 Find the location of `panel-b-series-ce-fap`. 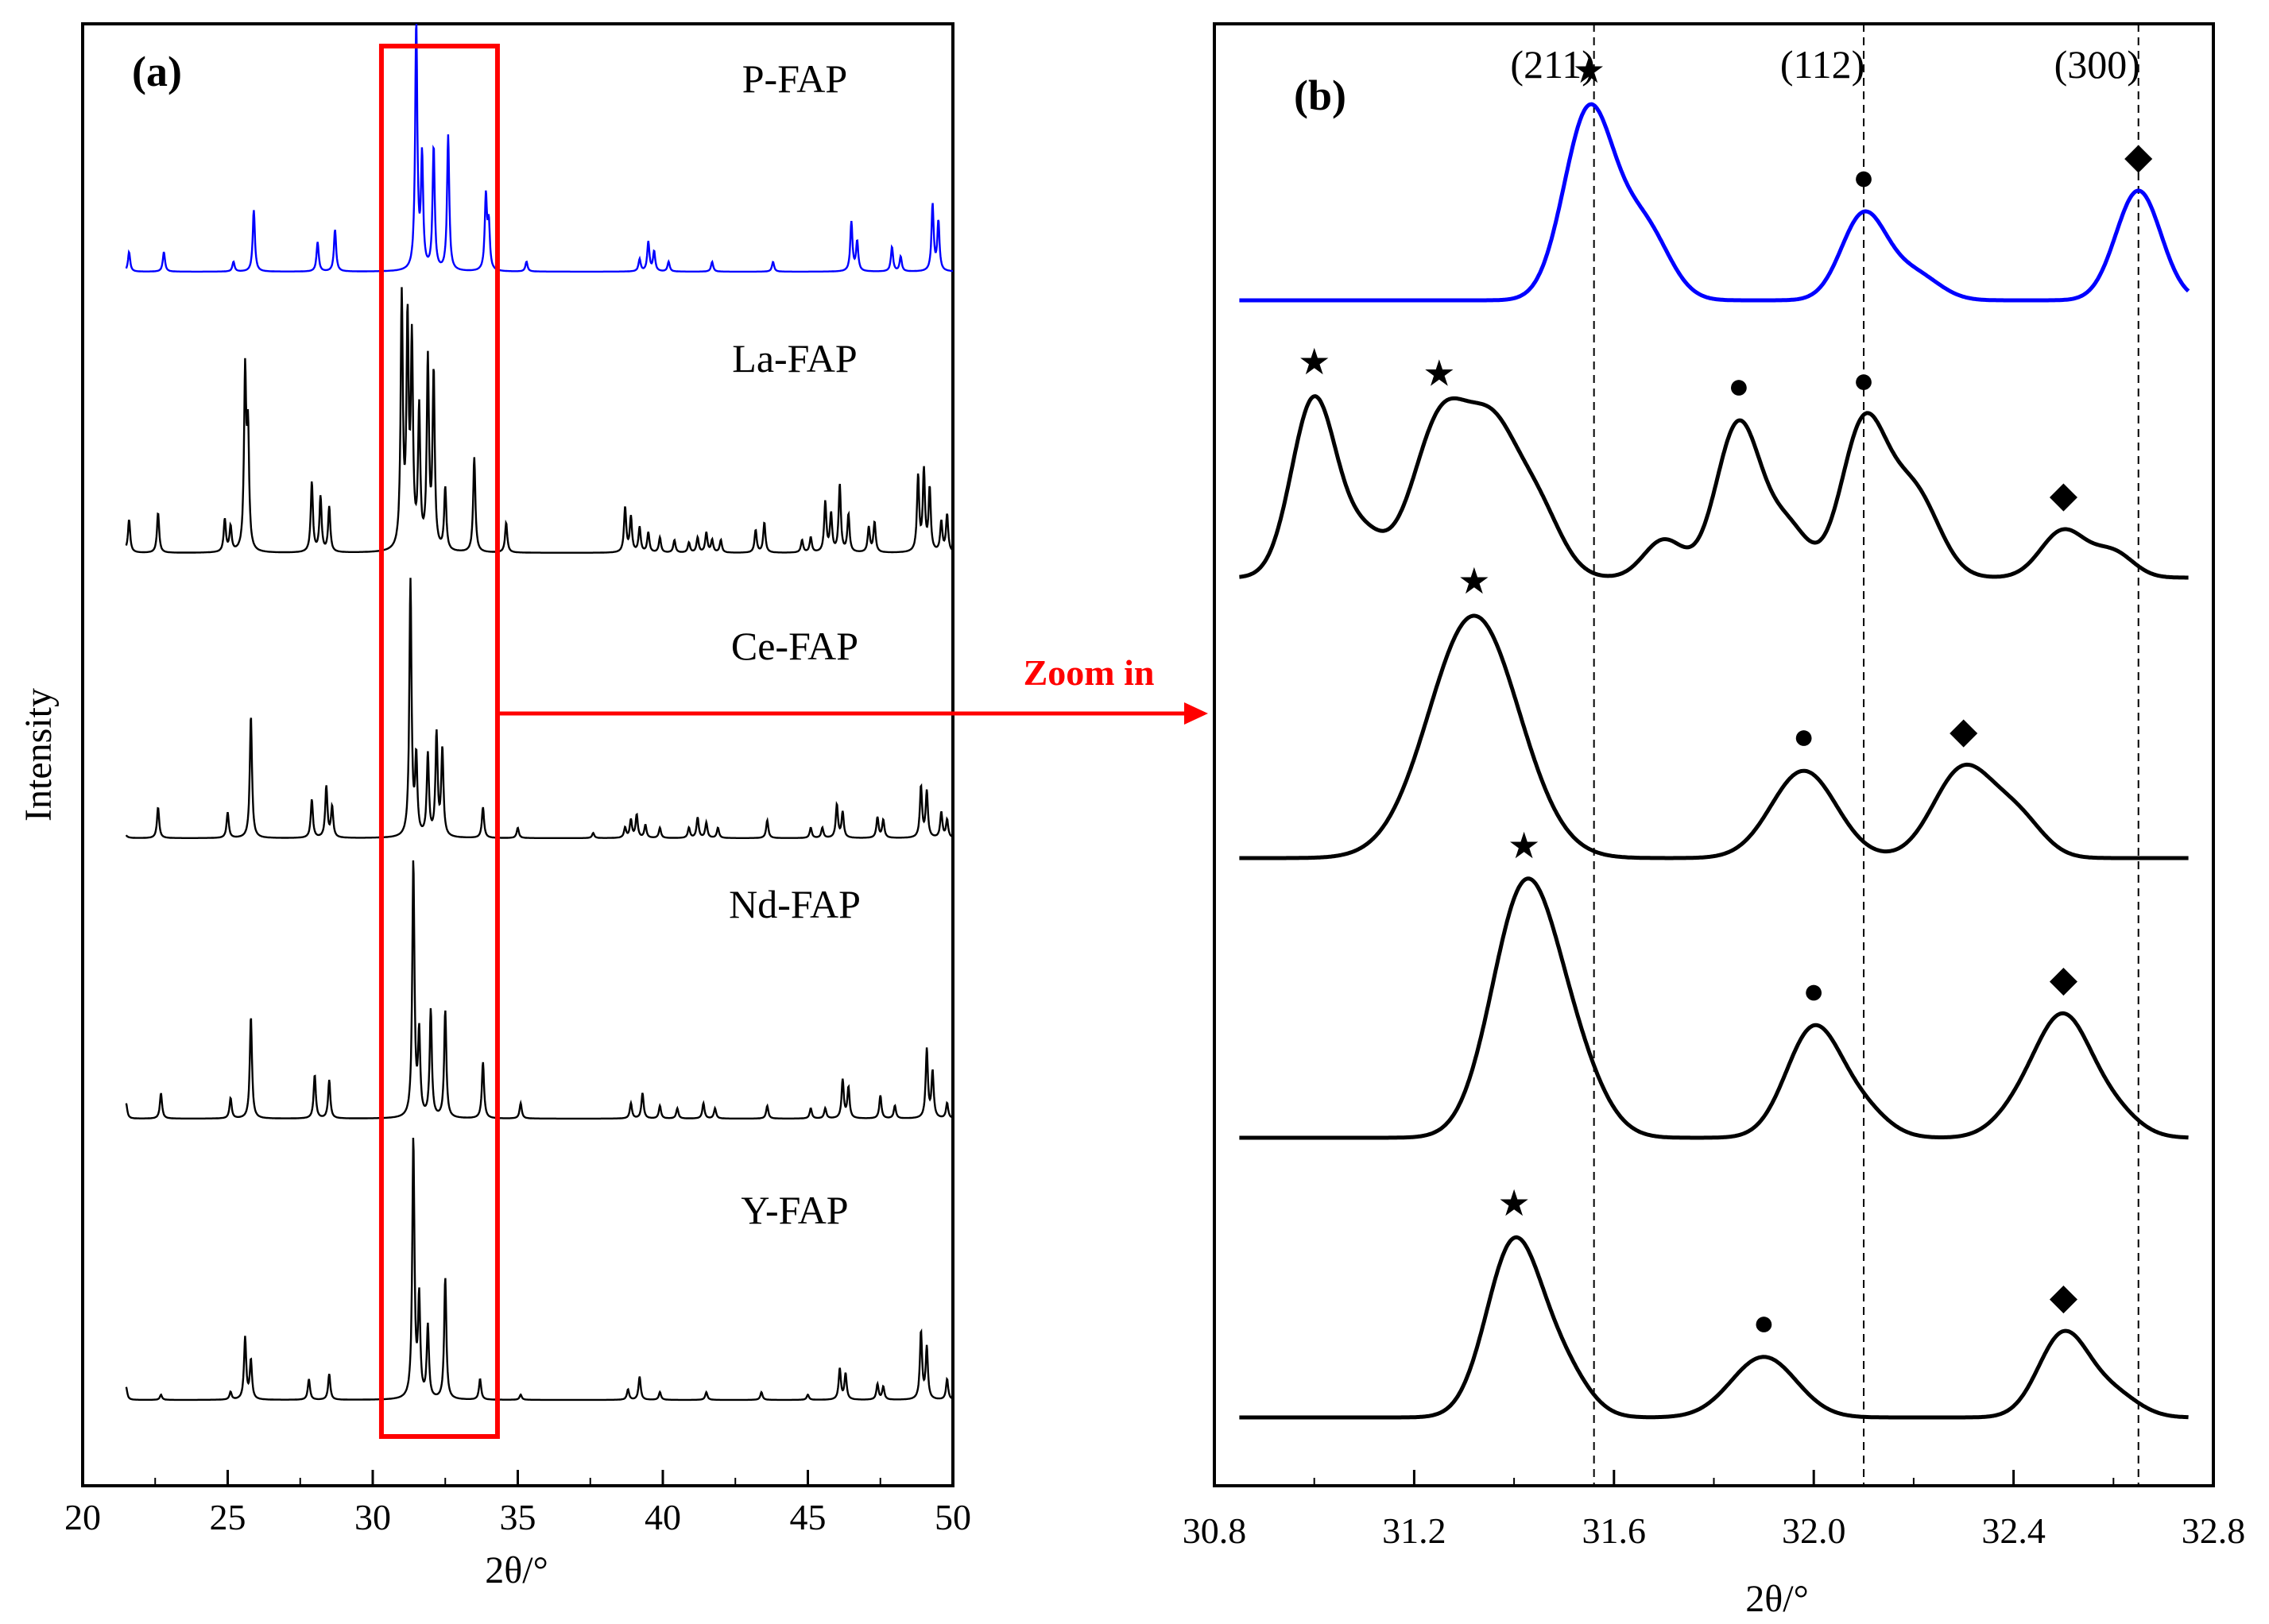

panel-b-series-ce-fap is located at coordinates (1714, 736).